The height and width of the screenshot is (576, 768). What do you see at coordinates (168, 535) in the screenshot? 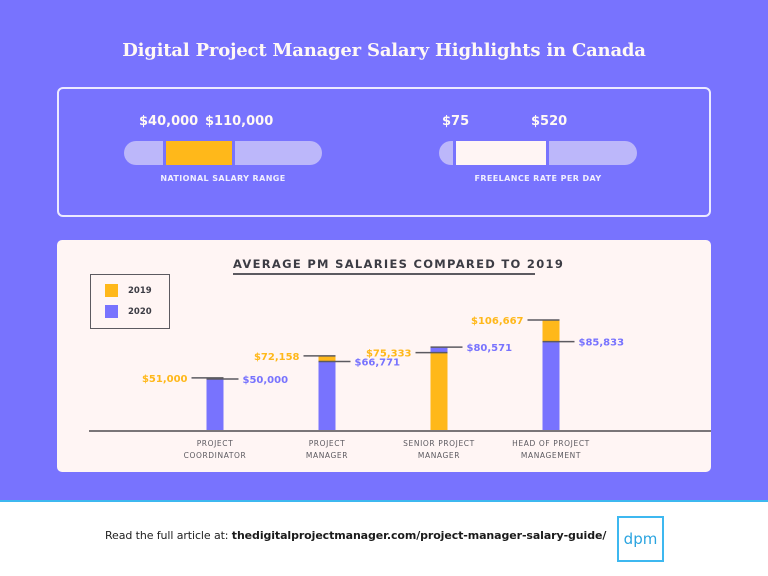
I see `footer-prefix: Read the full article at:` at bounding box center [168, 535].